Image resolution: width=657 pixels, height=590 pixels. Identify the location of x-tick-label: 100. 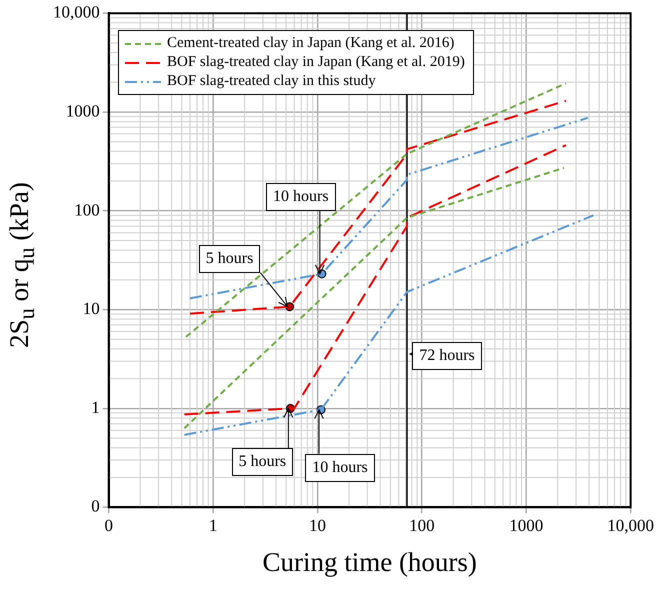
(422, 525).